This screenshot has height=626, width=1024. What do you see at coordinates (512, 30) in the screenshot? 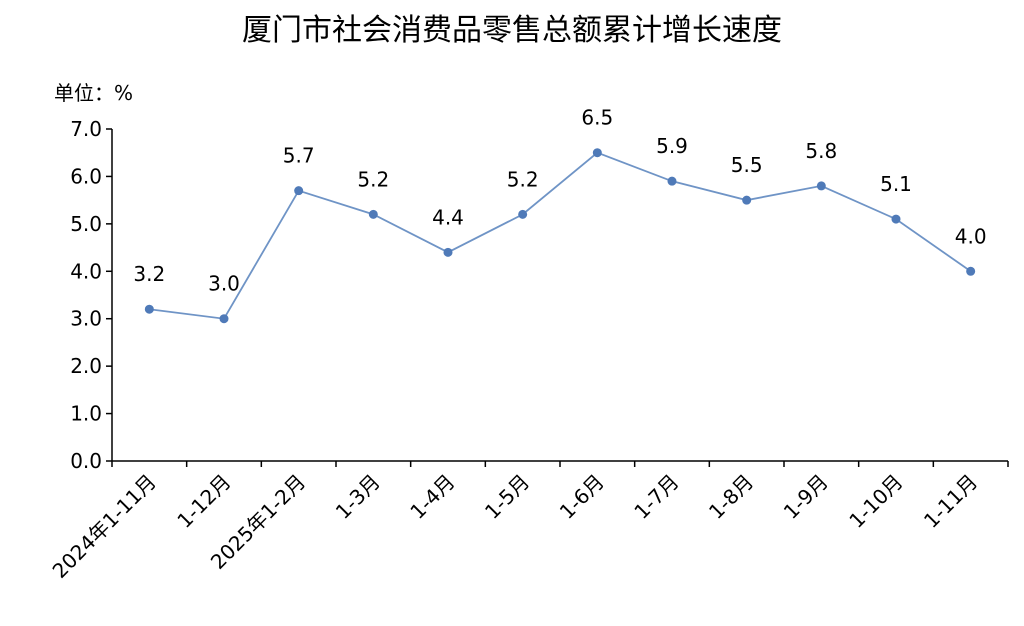
I see `chart-title: 厦门市社会消费品零售总额累计增长速度` at bounding box center [512, 30].